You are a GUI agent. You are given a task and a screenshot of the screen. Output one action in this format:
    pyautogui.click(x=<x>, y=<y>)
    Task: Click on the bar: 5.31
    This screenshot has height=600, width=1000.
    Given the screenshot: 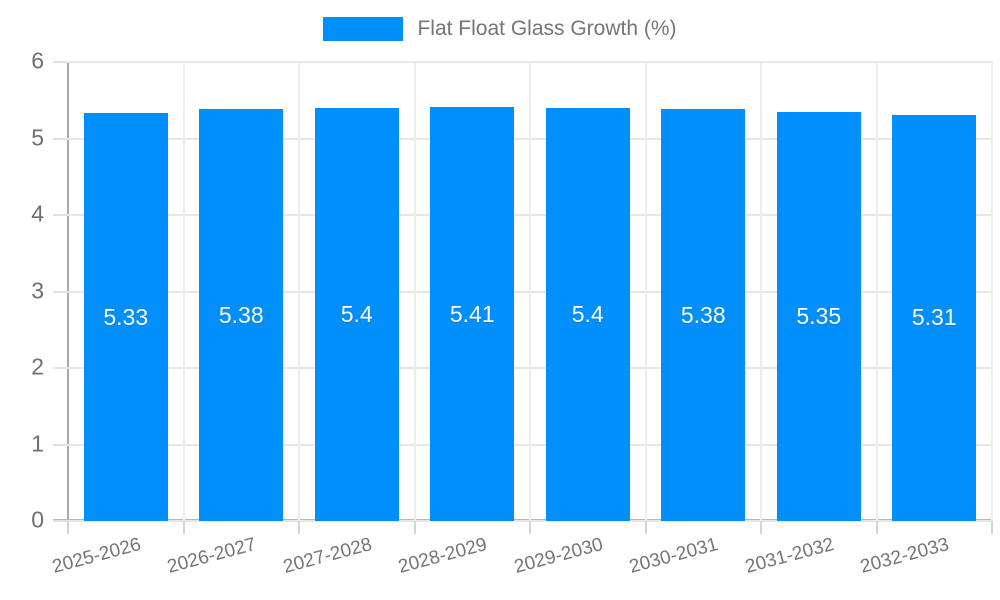 What is the action you would take?
    pyautogui.click(x=934, y=317)
    